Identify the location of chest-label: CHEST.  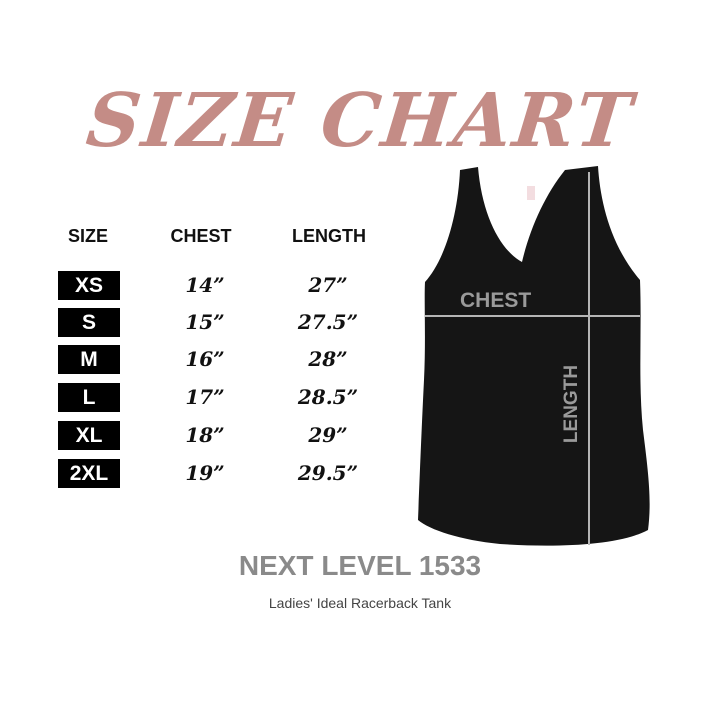
(496, 300).